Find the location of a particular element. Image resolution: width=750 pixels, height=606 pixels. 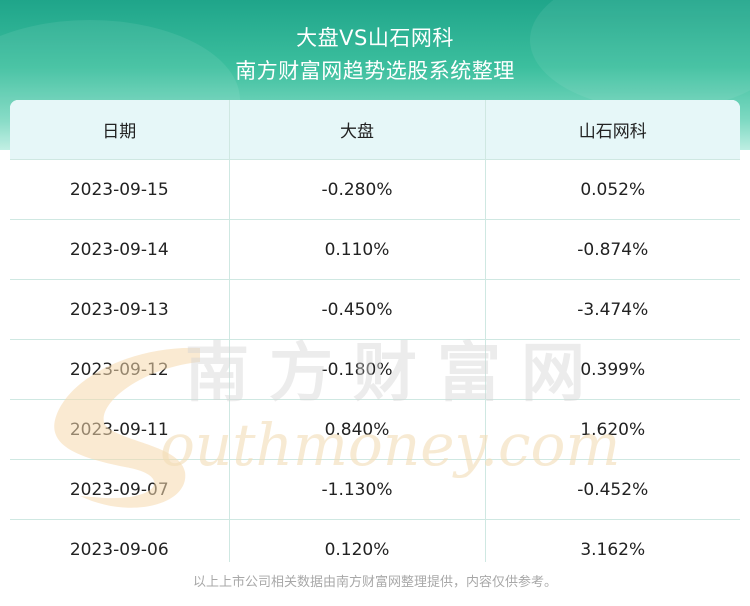

market-change-cell: 0.120% is located at coordinates (357, 540).